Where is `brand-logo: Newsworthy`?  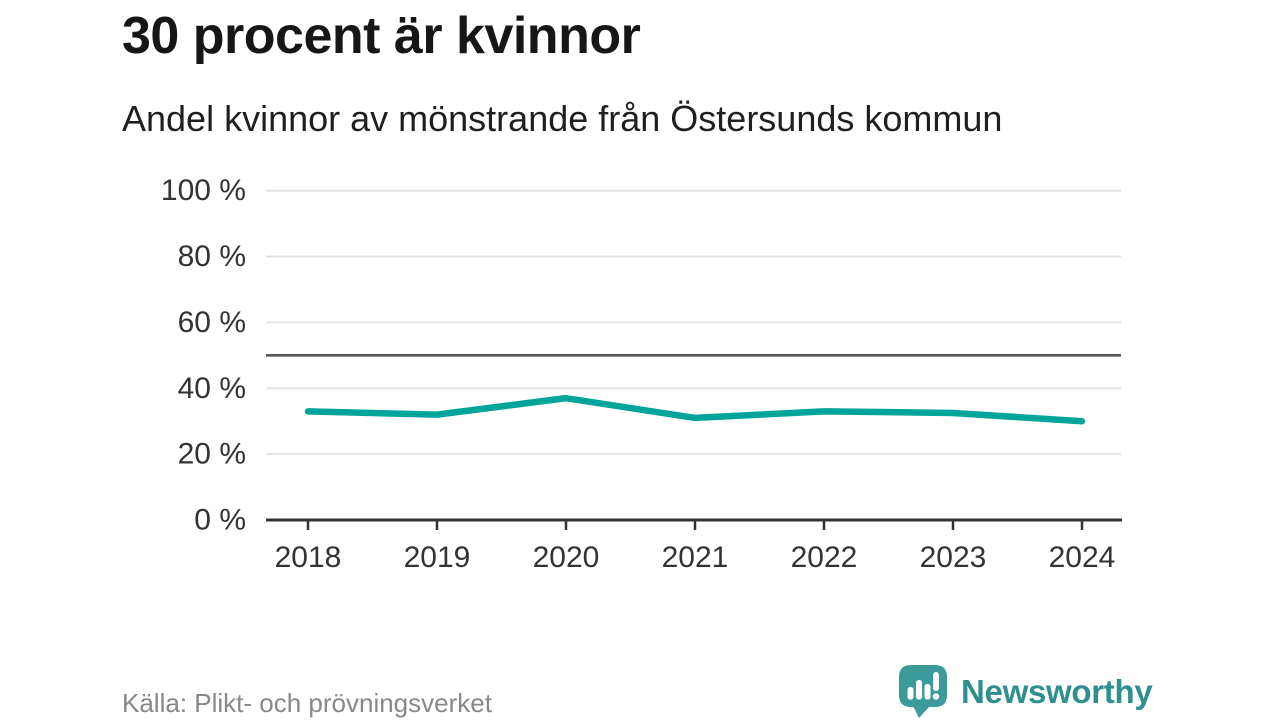 brand-logo: Newsworthy is located at coordinates (1024, 691).